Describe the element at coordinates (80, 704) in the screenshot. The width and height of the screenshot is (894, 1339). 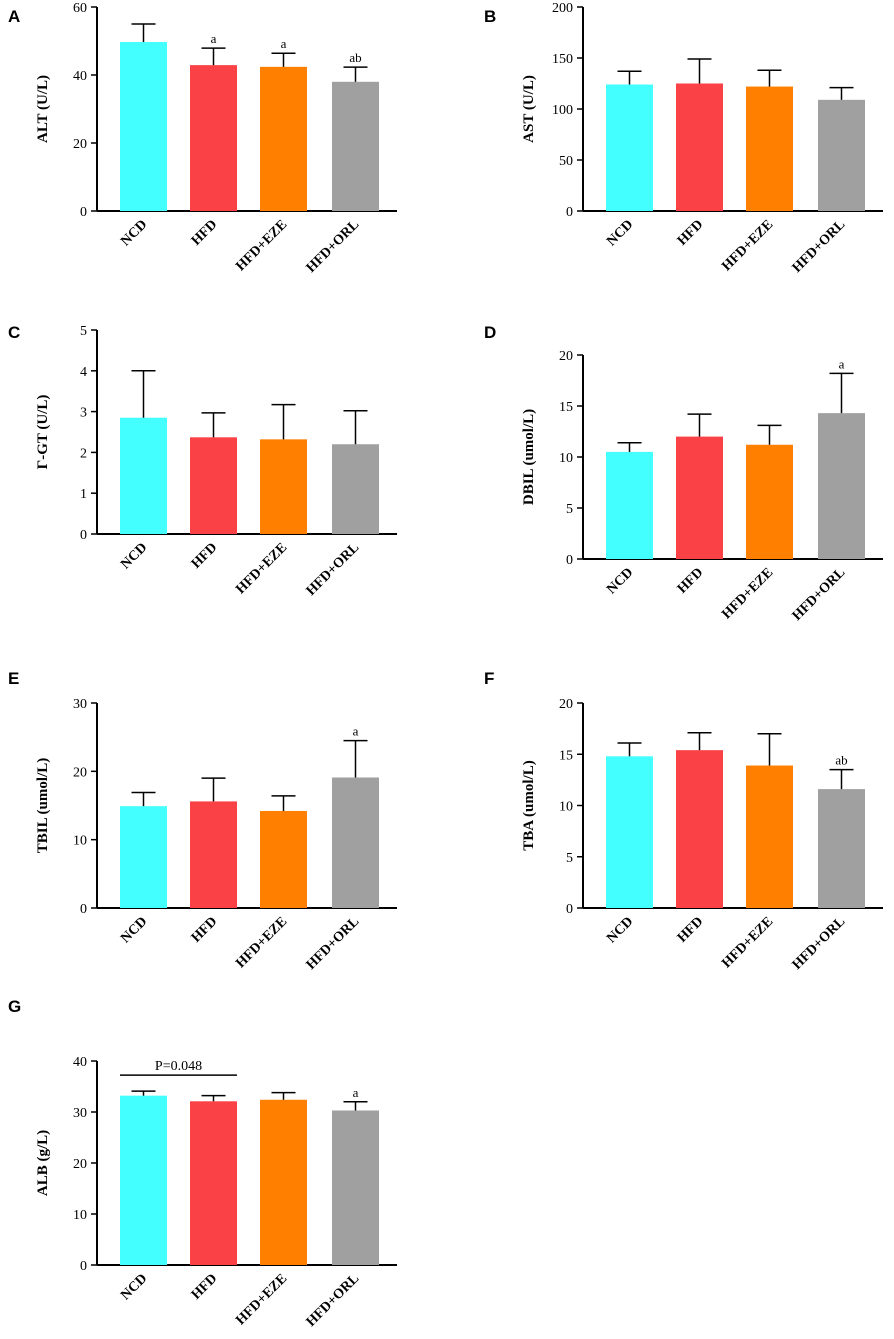
I see `y-tick-label-e: 30` at that location.